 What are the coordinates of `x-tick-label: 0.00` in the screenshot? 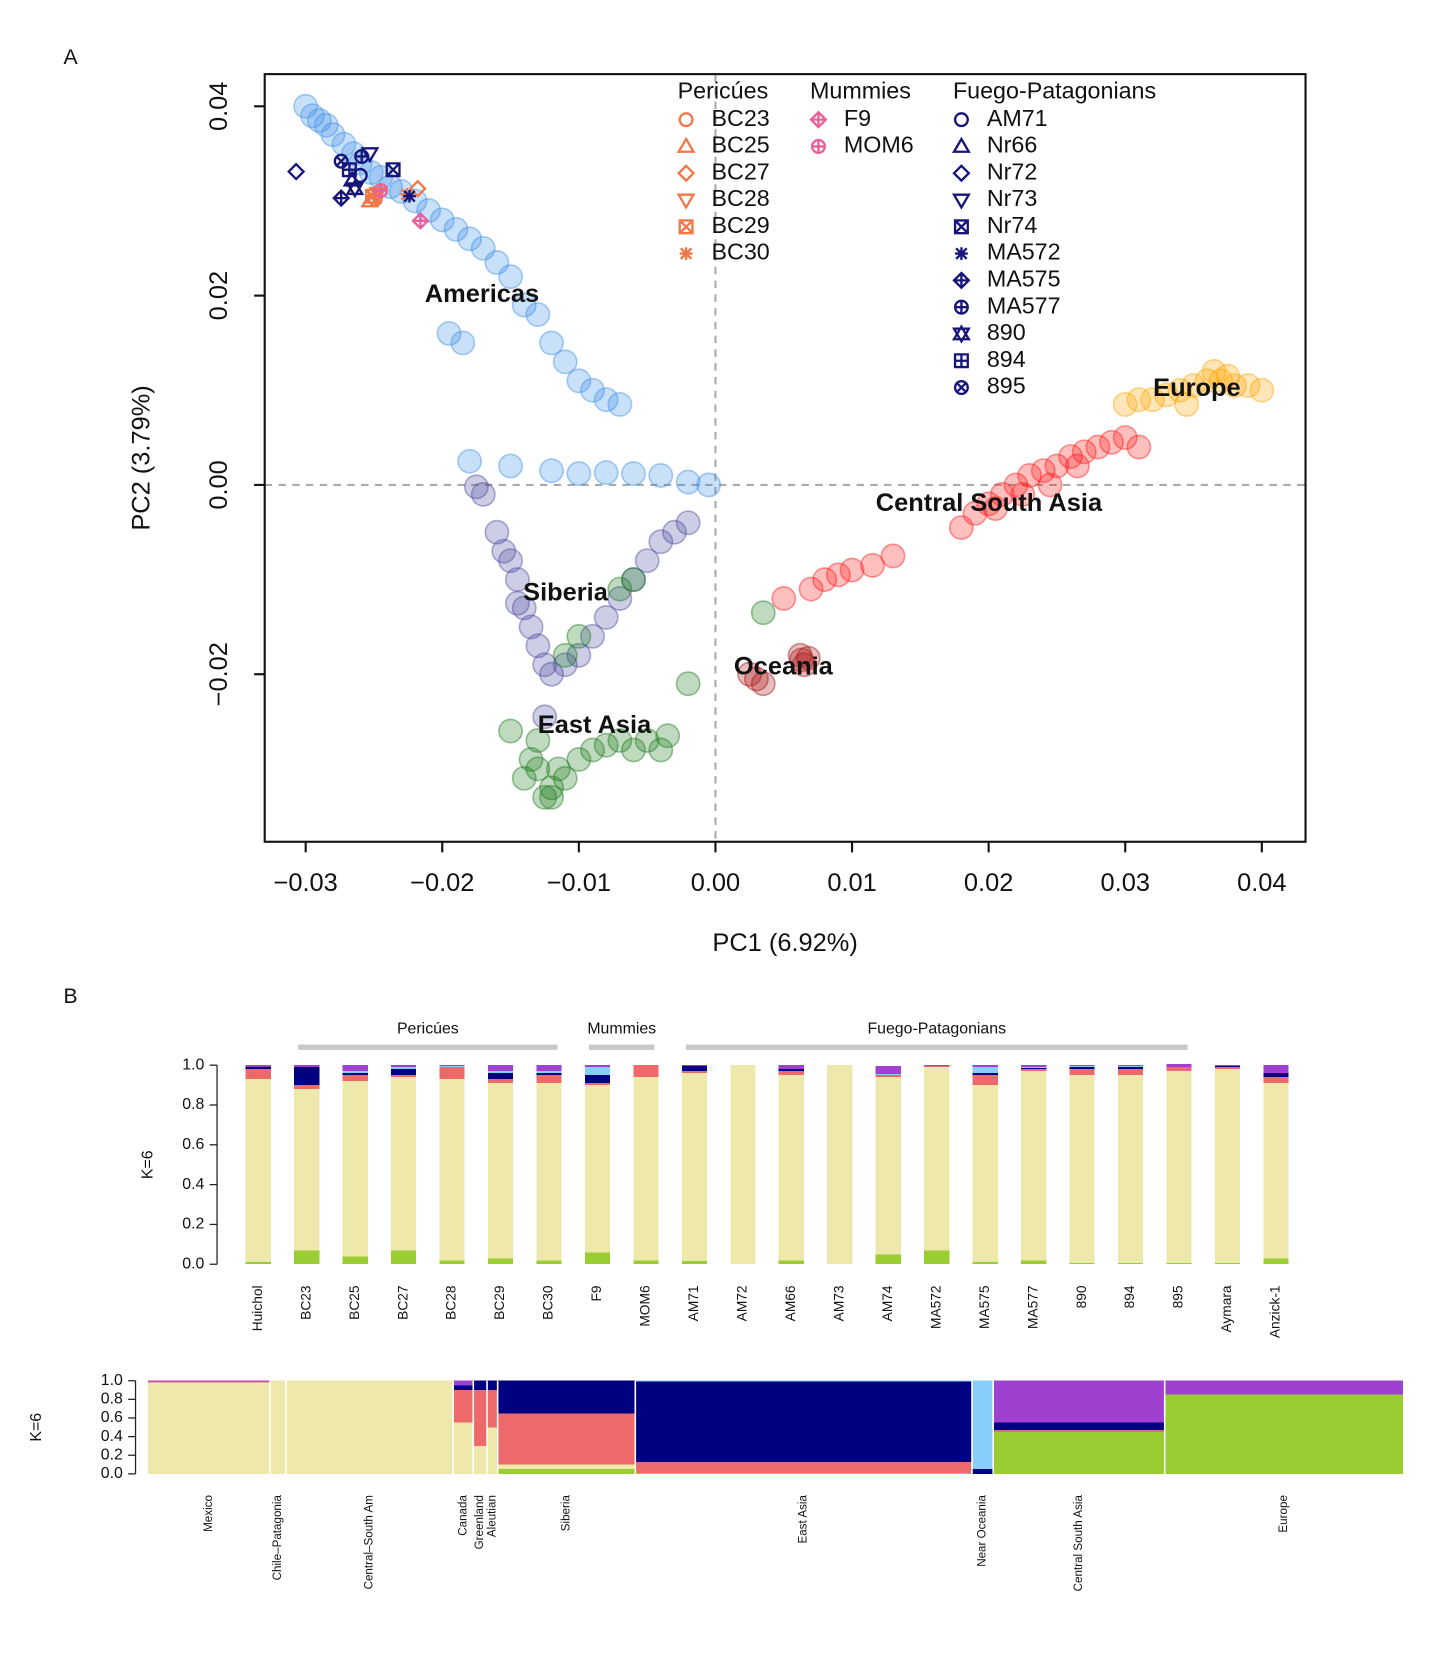 It's located at (715, 883).